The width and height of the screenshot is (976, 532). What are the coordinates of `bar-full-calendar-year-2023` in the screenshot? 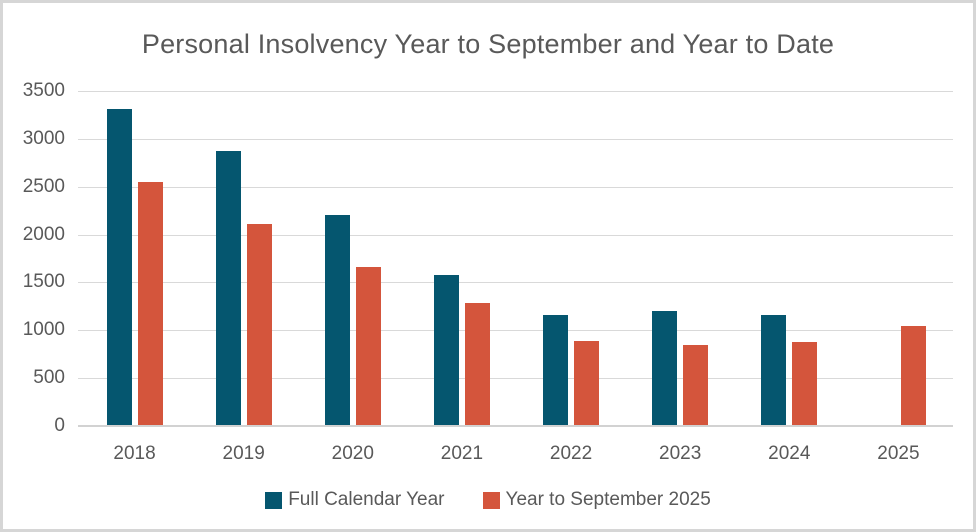 It's located at (665, 368).